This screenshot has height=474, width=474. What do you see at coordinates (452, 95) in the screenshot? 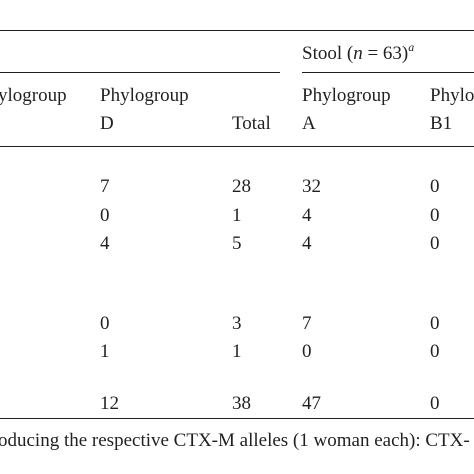
I see `phylogroup-b1-header-line1: Phylo` at bounding box center [452, 95].